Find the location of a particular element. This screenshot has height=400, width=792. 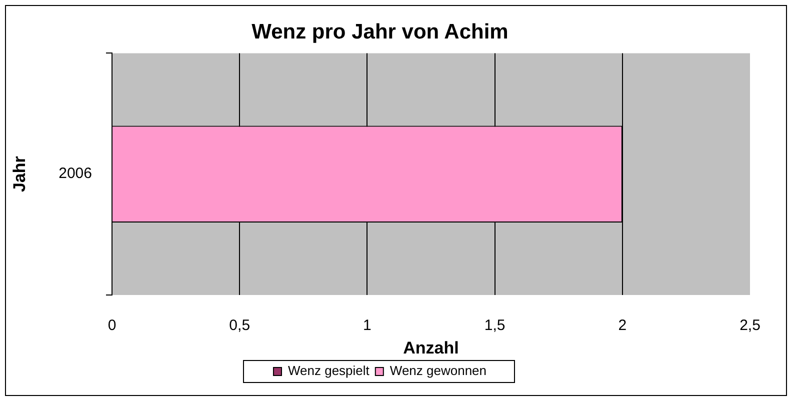

chart-title: Wenz pro Jahr von Achim is located at coordinates (380, 32).